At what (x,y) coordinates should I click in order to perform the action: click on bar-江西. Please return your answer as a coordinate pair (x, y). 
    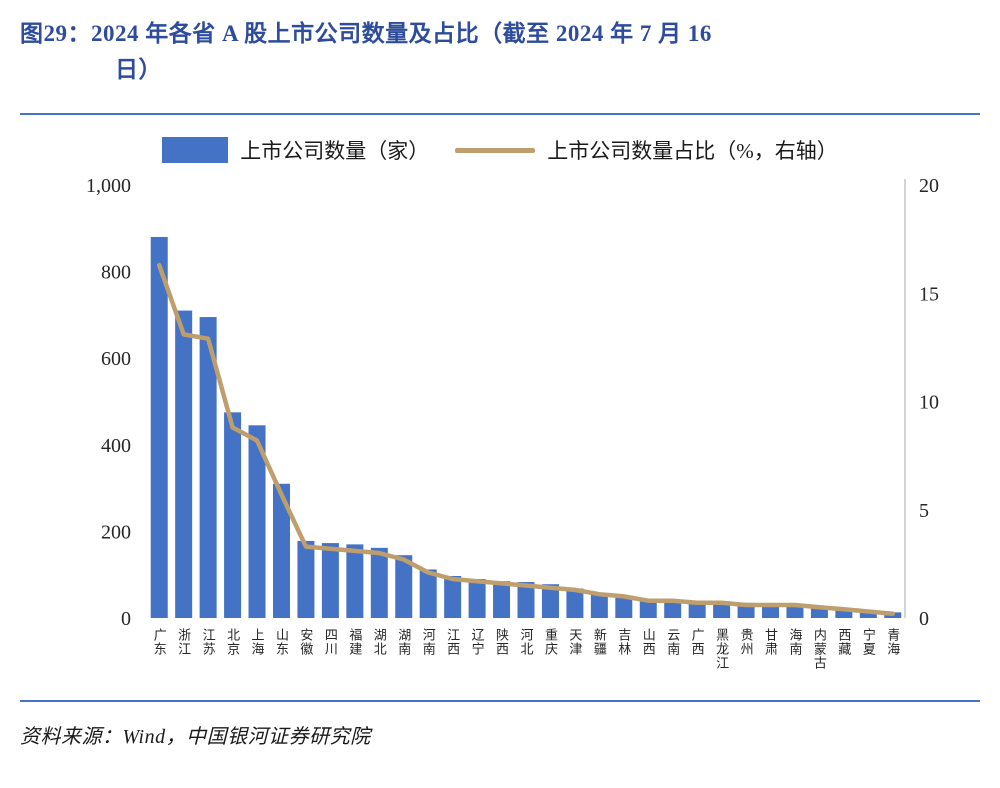
    Looking at the image, I should click on (453, 597).